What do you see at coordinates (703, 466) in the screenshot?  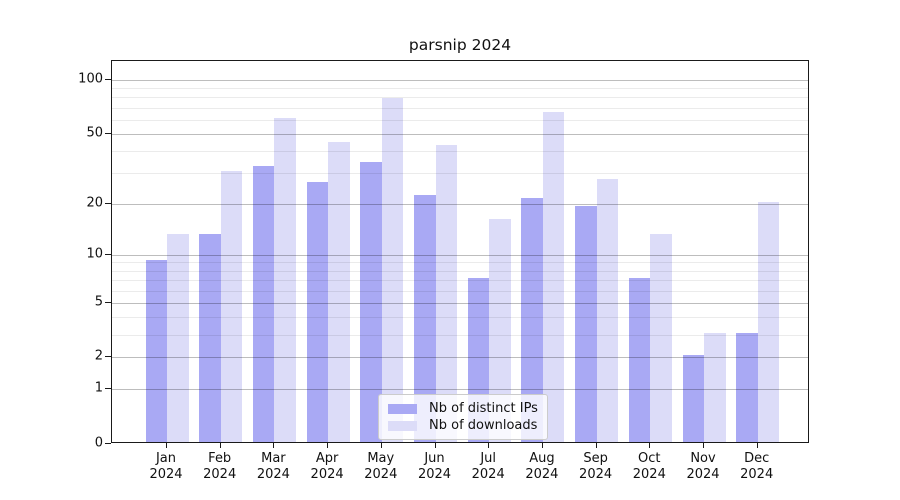 I see `x-tick-label-nov: Nov 2024` at bounding box center [703, 466].